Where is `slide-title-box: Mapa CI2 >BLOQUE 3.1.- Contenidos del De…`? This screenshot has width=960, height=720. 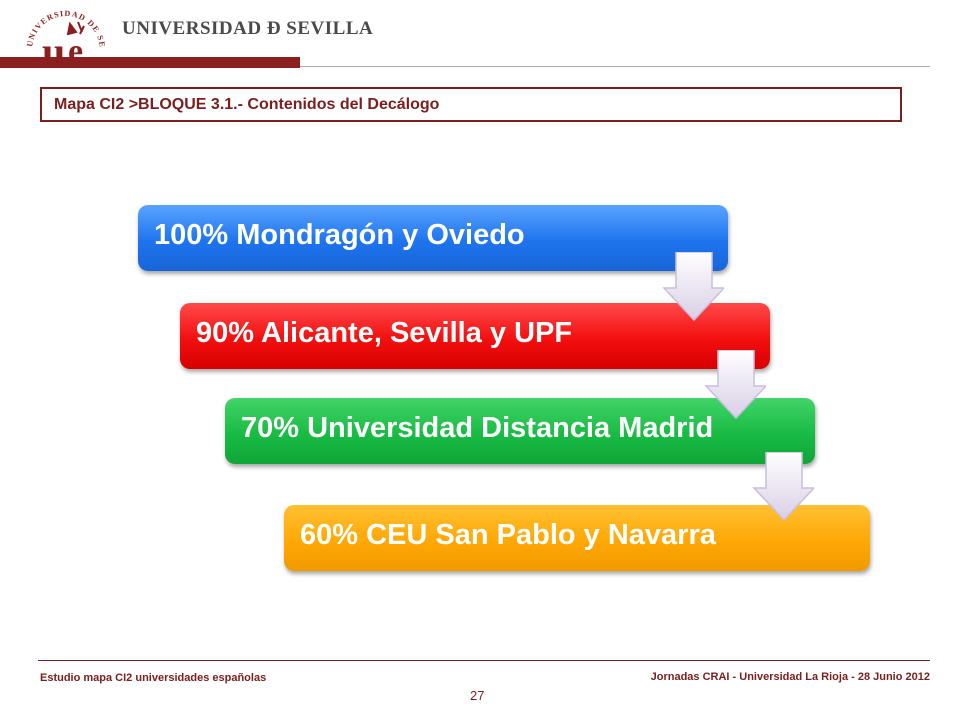
slide-title-box: Mapa CI2 >BLOQUE 3.1.- Contenidos del De… is located at coordinates (471, 104).